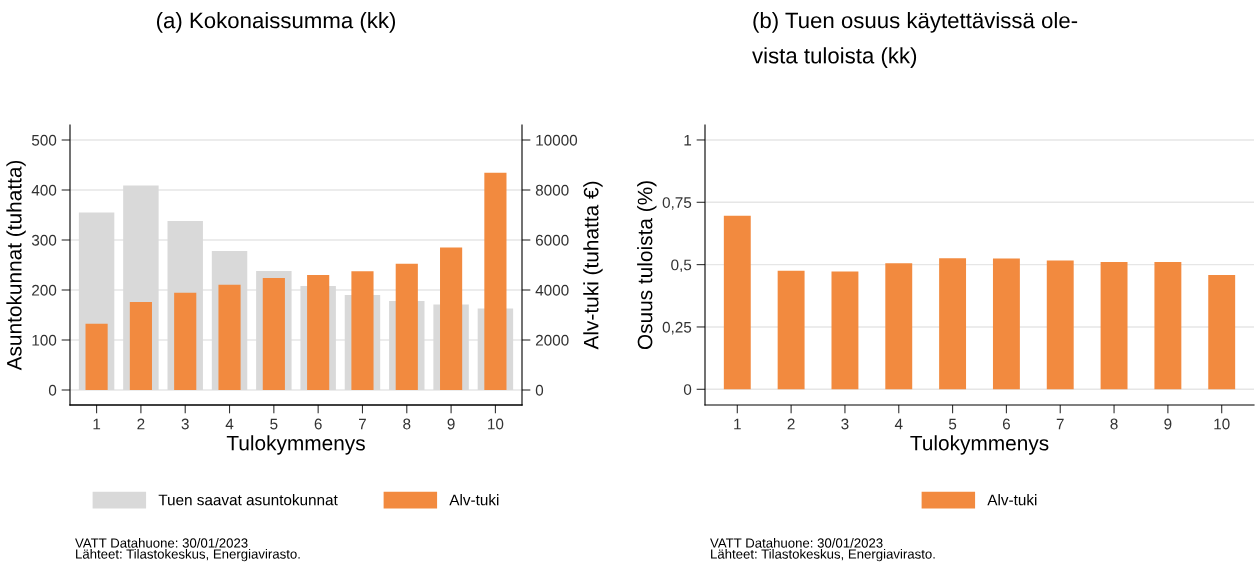 Image resolution: width=1258 pixels, height=570 pixels. Describe the element at coordinates (647, 265) in the screenshot. I see `y-axis-title: Osuus tuloista (%)` at that location.